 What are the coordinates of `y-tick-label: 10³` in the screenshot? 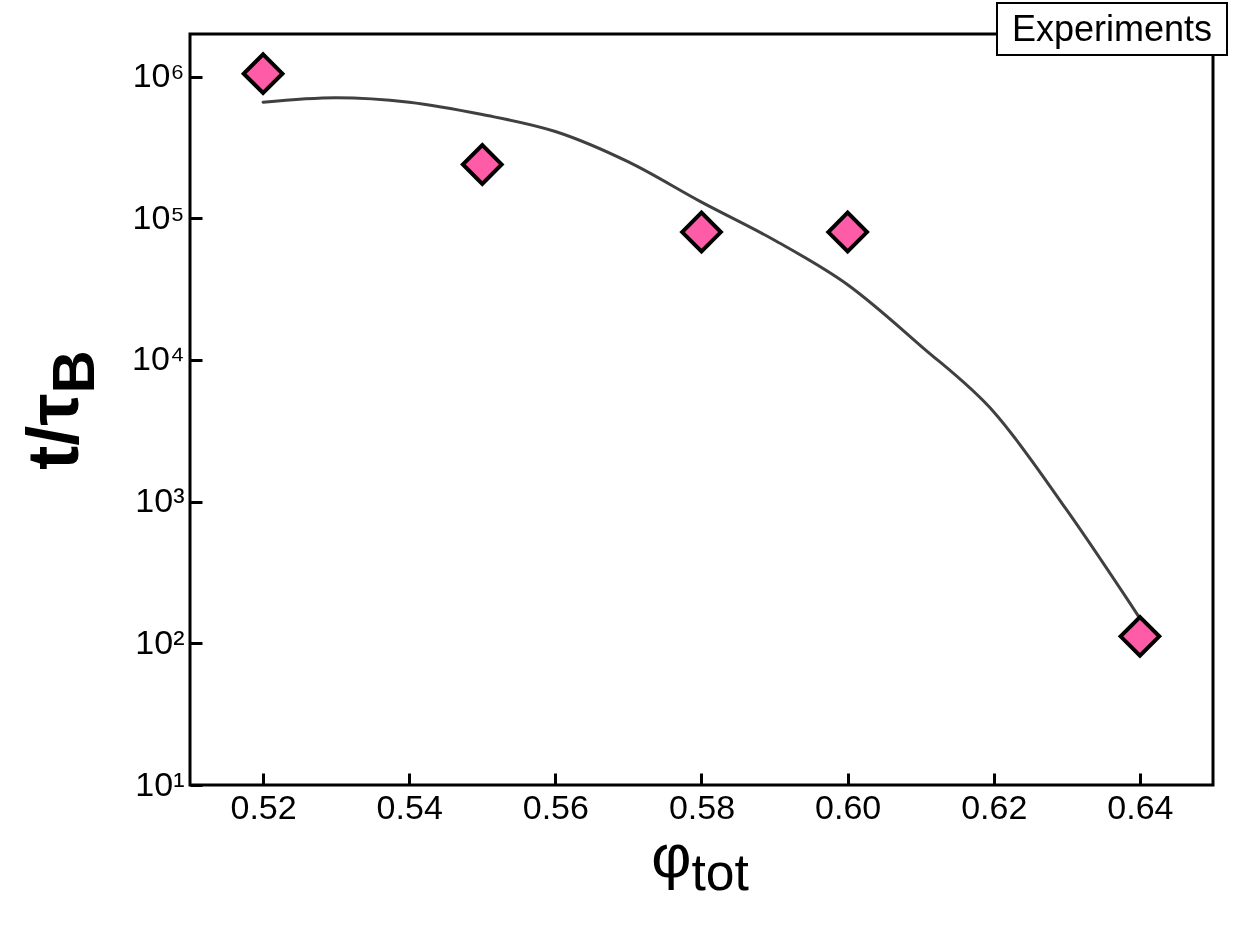 It's located at (160, 500).